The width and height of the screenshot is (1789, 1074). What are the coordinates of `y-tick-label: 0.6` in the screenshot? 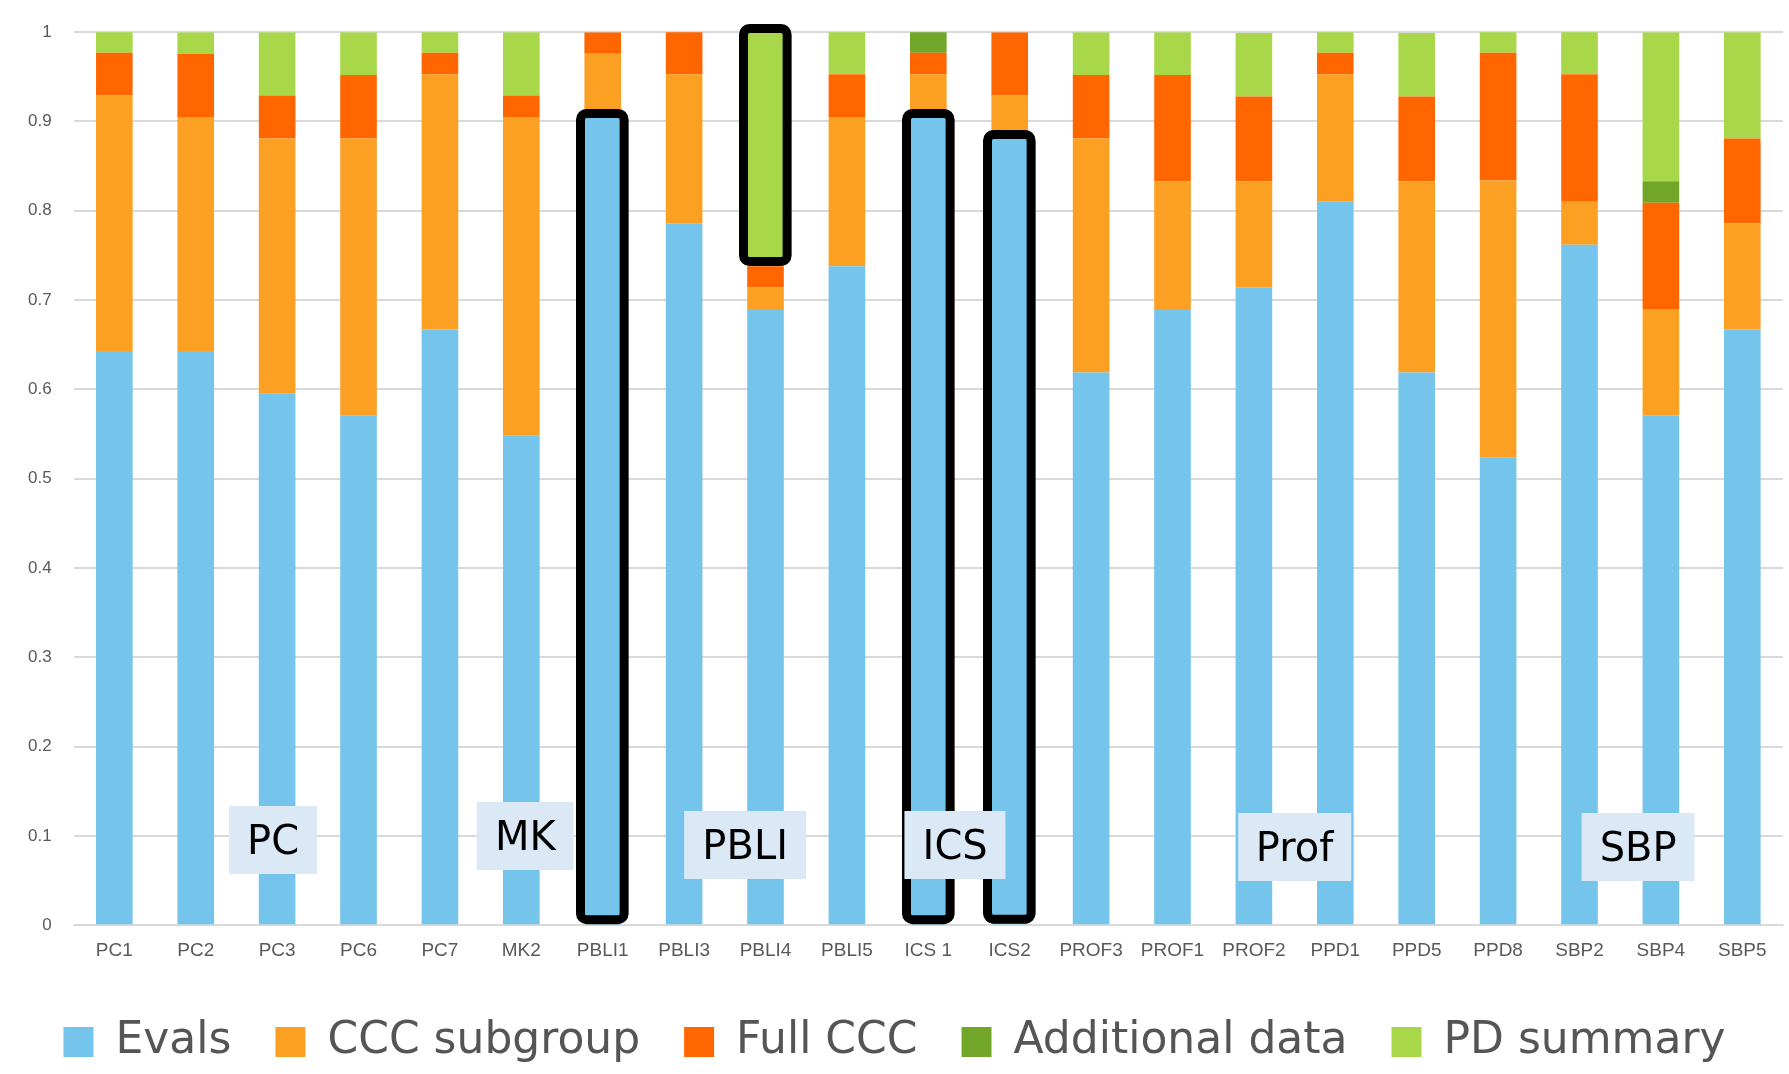 It's located at (39, 389).